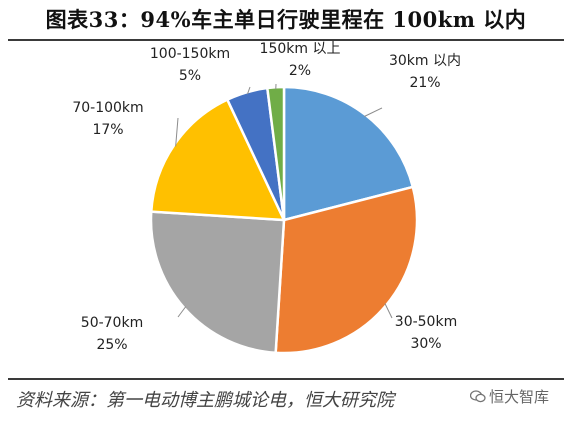 The height and width of the screenshot is (423, 572). I want to click on title-divider, so click(286, 40).